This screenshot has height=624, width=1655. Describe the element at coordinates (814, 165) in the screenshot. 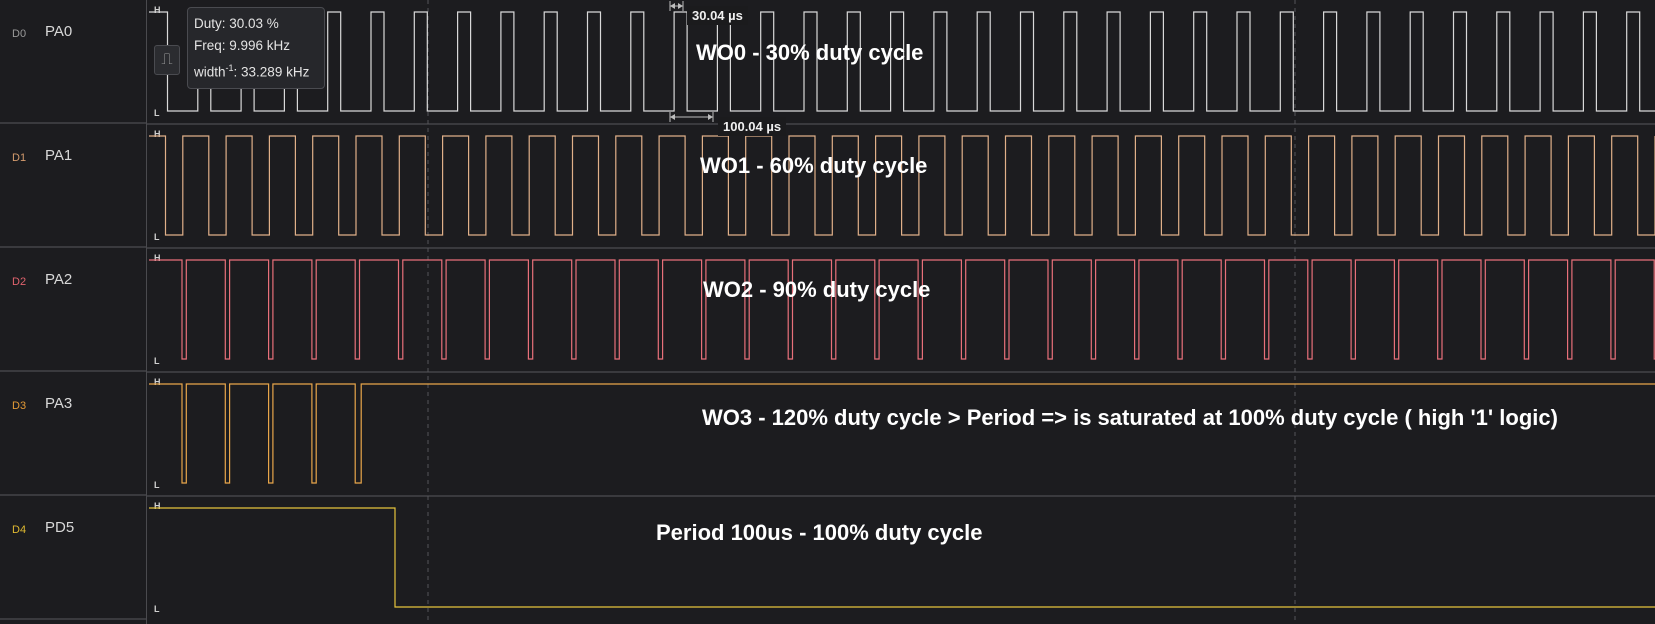

I see `annotation-d1: WO1 - 60% duty cycle` at that location.